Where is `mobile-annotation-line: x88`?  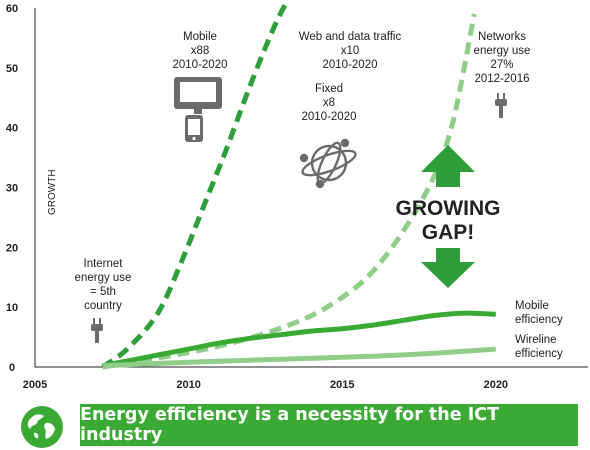
mobile-annotation-line: x88 is located at coordinates (200, 51).